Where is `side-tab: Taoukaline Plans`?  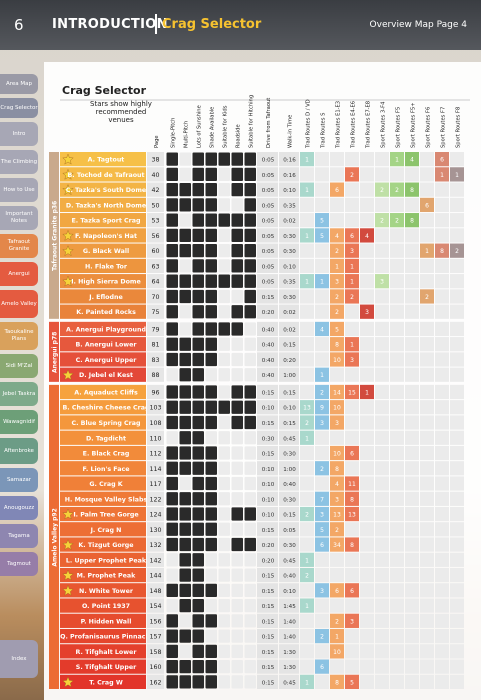 side-tab: Taoukaline Plans is located at coordinates (19, 336).